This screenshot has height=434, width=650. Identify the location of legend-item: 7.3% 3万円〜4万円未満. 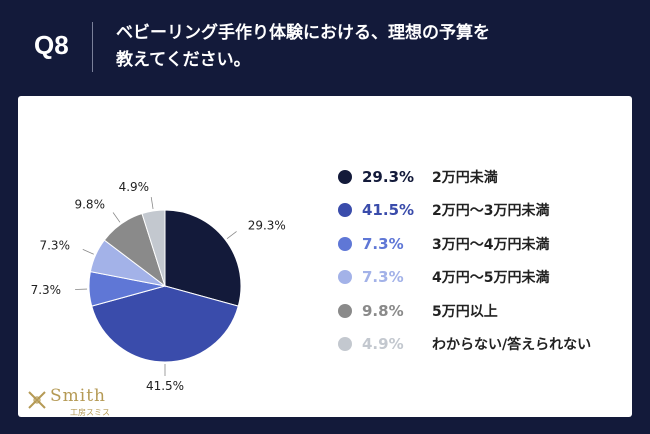
(464, 244).